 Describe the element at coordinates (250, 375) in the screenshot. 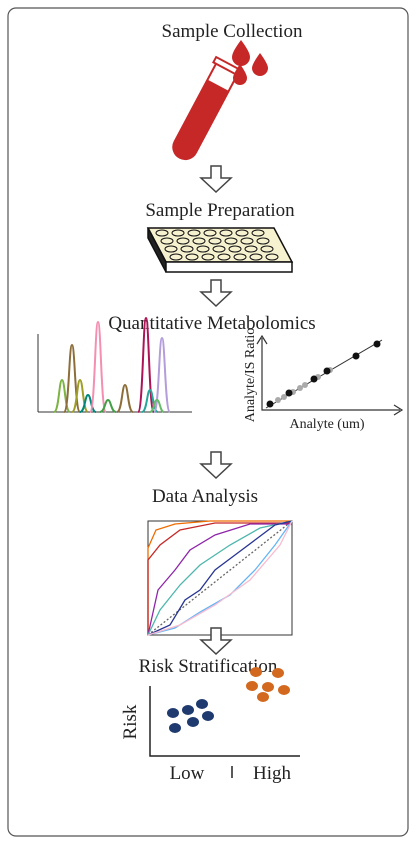

I see `axis-label: Analyte/IS Ratio` at that location.